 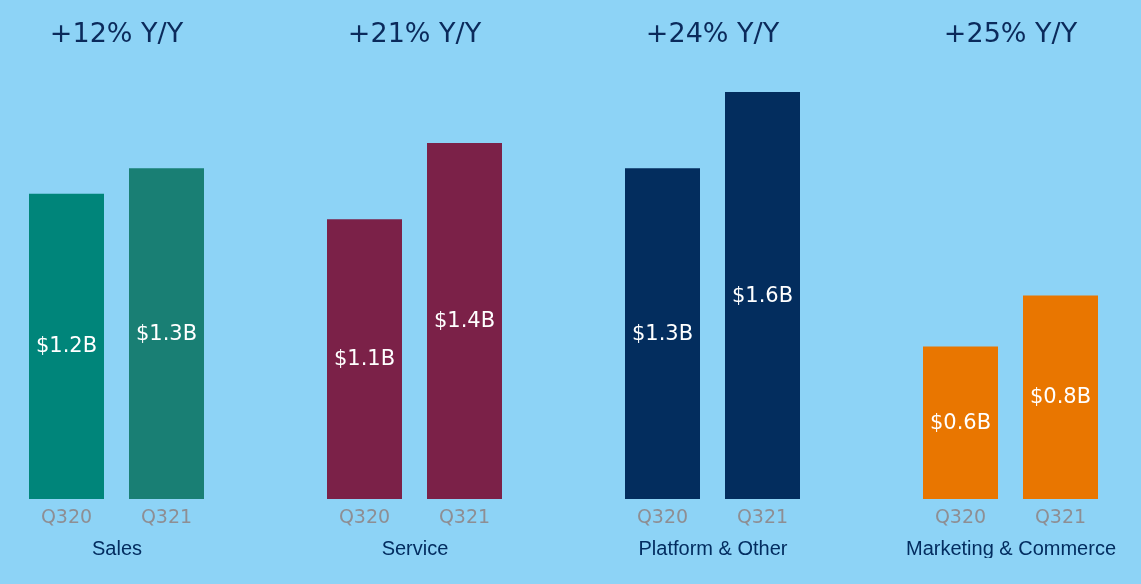 What do you see at coordinates (1010, 32) in the screenshot?
I see `chart-title: +25% Y/Y` at bounding box center [1010, 32].